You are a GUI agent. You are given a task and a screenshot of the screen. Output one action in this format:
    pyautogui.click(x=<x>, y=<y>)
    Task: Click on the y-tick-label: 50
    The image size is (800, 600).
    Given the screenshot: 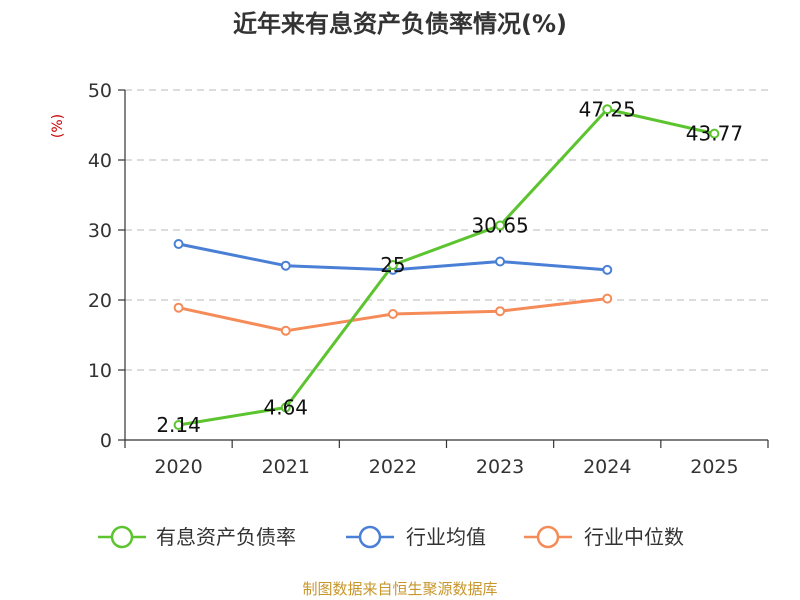 What is the action you would take?
    pyautogui.click(x=100, y=91)
    